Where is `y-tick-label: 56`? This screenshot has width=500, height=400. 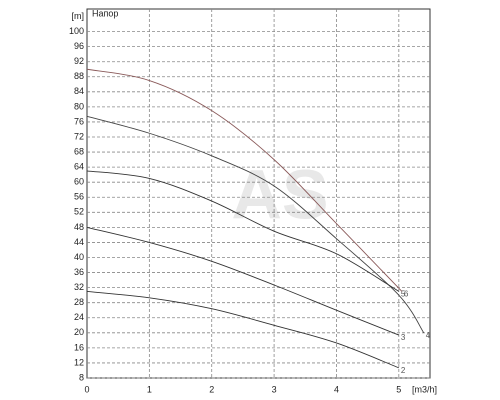
y-tick-label: 56 is located at coordinates (79, 197).